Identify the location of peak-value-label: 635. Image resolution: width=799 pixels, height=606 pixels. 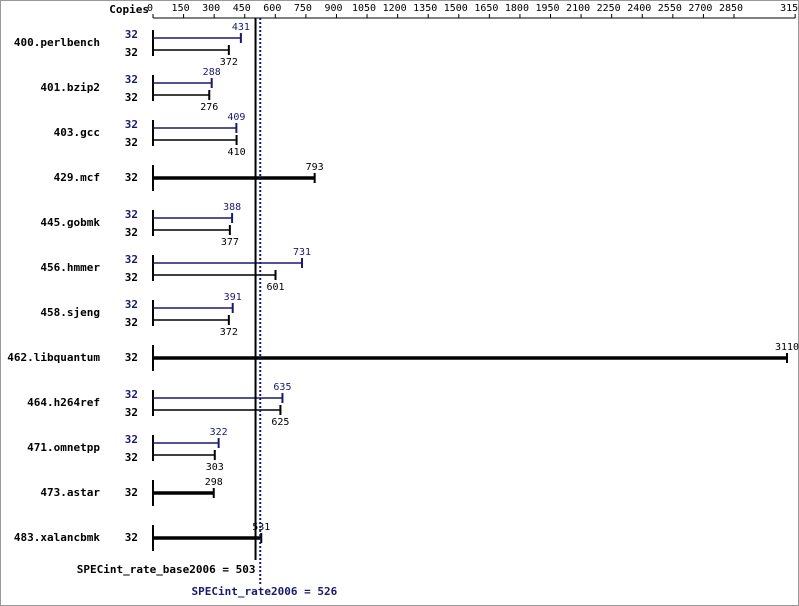
(282, 387).